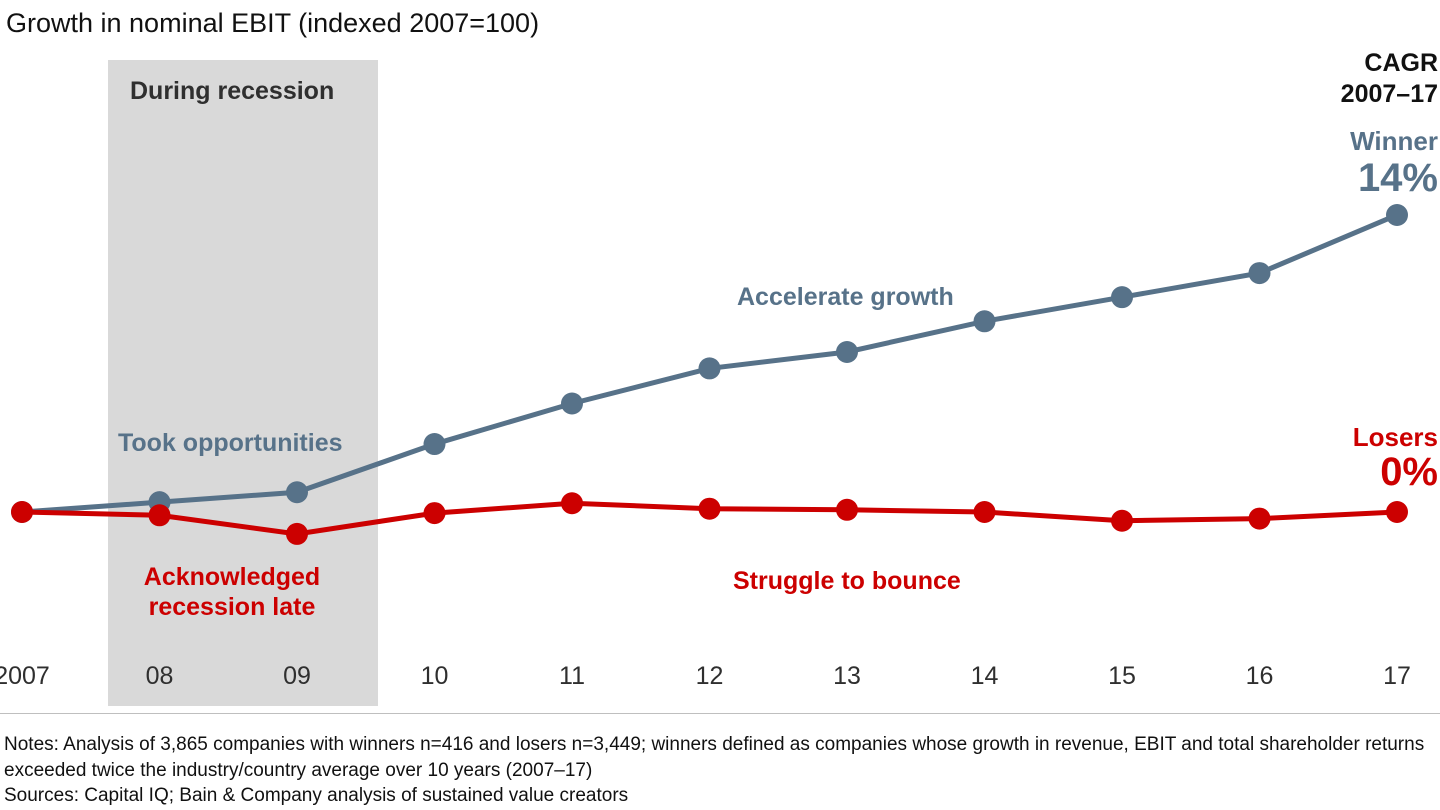 Image resolution: width=1440 pixels, height=810 pixels. What do you see at coordinates (1259, 676) in the screenshot?
I see `x-axis-label: 16` at bounding box center [1259, 676].